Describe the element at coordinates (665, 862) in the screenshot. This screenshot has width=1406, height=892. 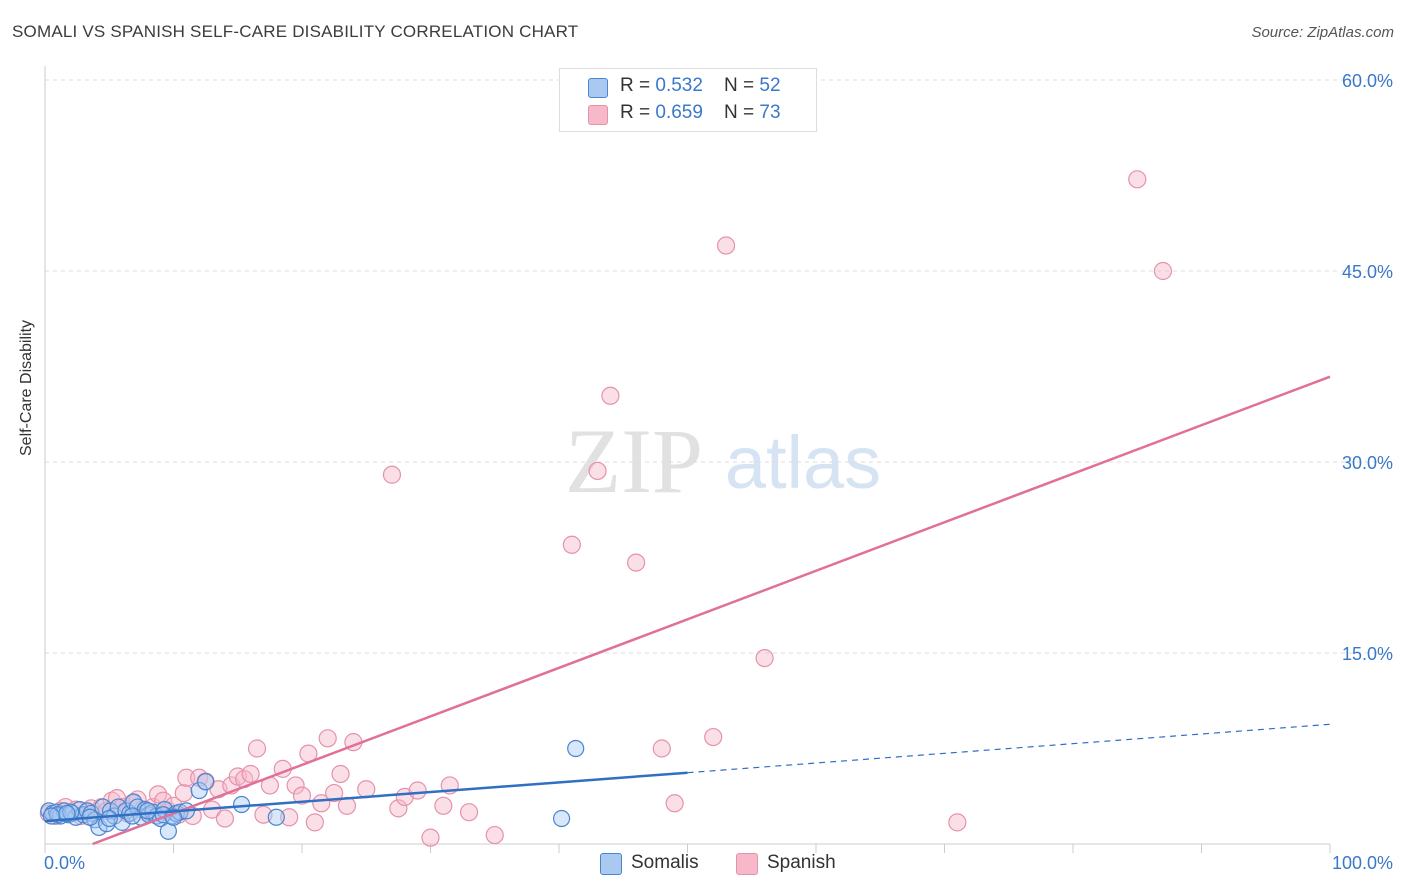
I see `legend-label-somalis: Somalis` at that location.